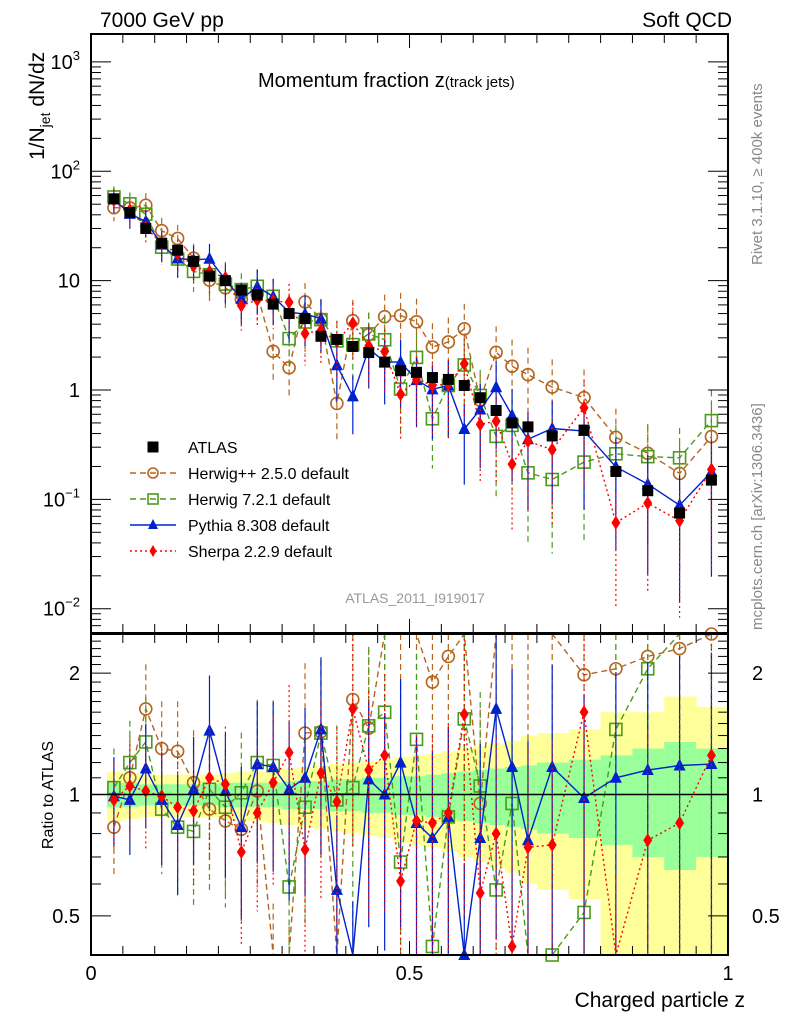 The width and height of the screenshot is (786, 1024). What do you see at coordinates (74, 674) in the screenshot?
I see `ratio-y-tick-label: 2` at bounding box center [74, 674].